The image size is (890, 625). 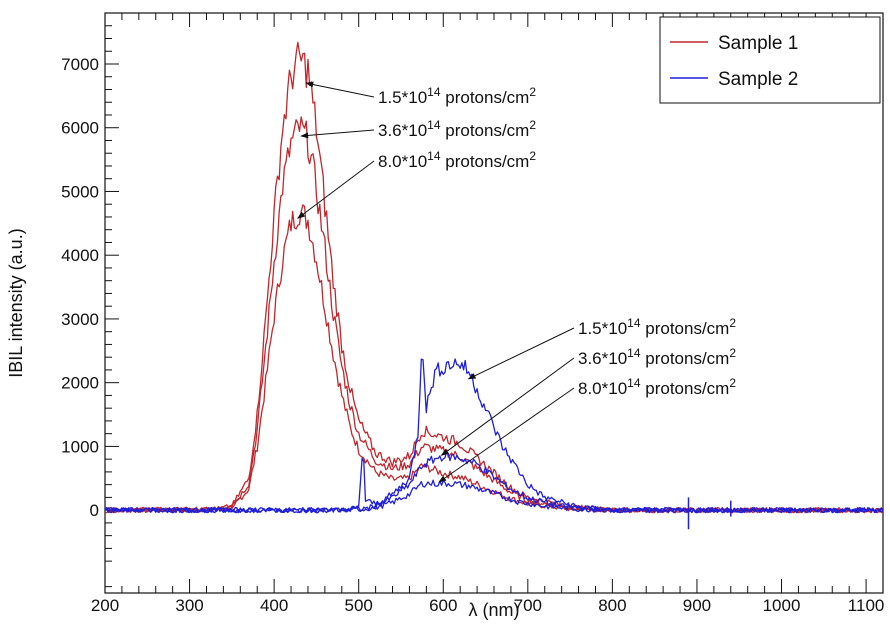 What do you see at coordinates (94, 510) in the screenshot?
I see `y-tick-label: 0` at bounding box center [94, 510].